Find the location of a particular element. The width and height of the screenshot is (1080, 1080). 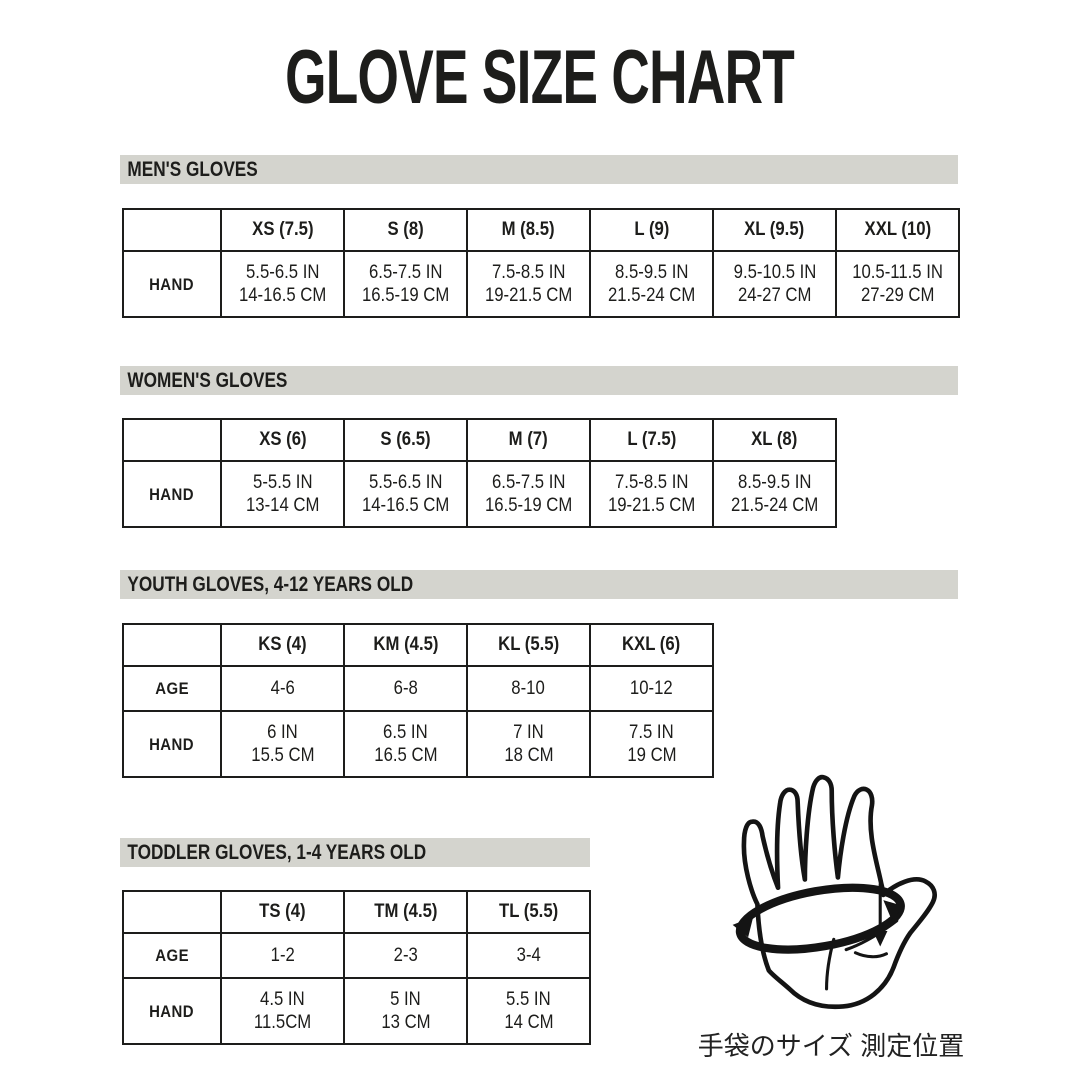

section-header-youth: YOUTH GLOVES, 4-12 YEARS OLD is located at coordinates (539, 584).